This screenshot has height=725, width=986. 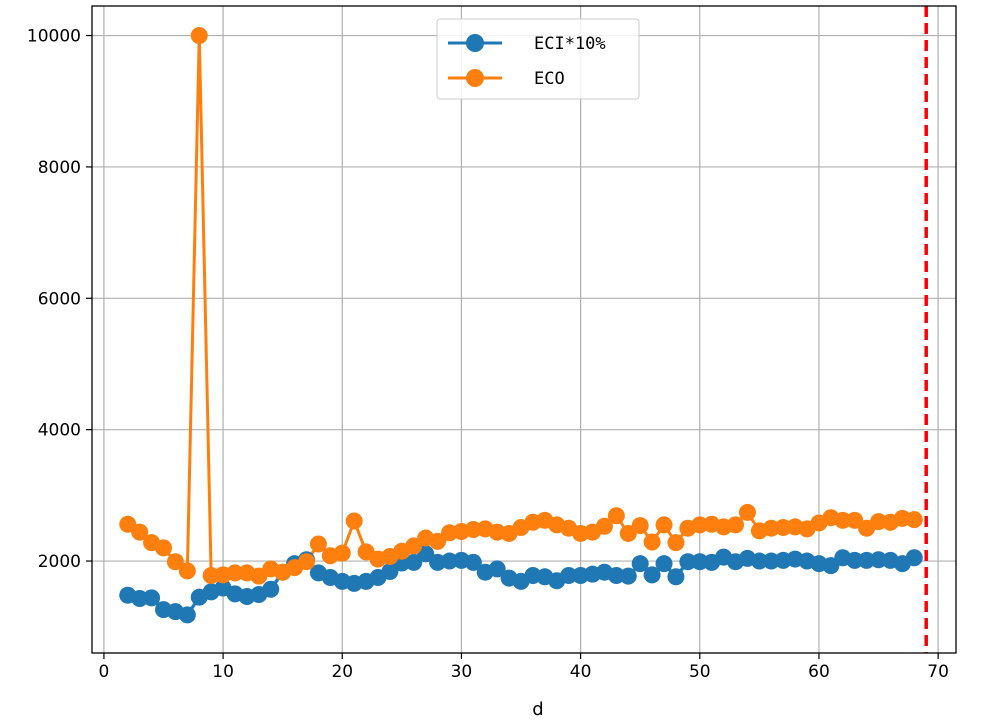 I want to click on x-tick-label: 60, so click(x=819, y=672).